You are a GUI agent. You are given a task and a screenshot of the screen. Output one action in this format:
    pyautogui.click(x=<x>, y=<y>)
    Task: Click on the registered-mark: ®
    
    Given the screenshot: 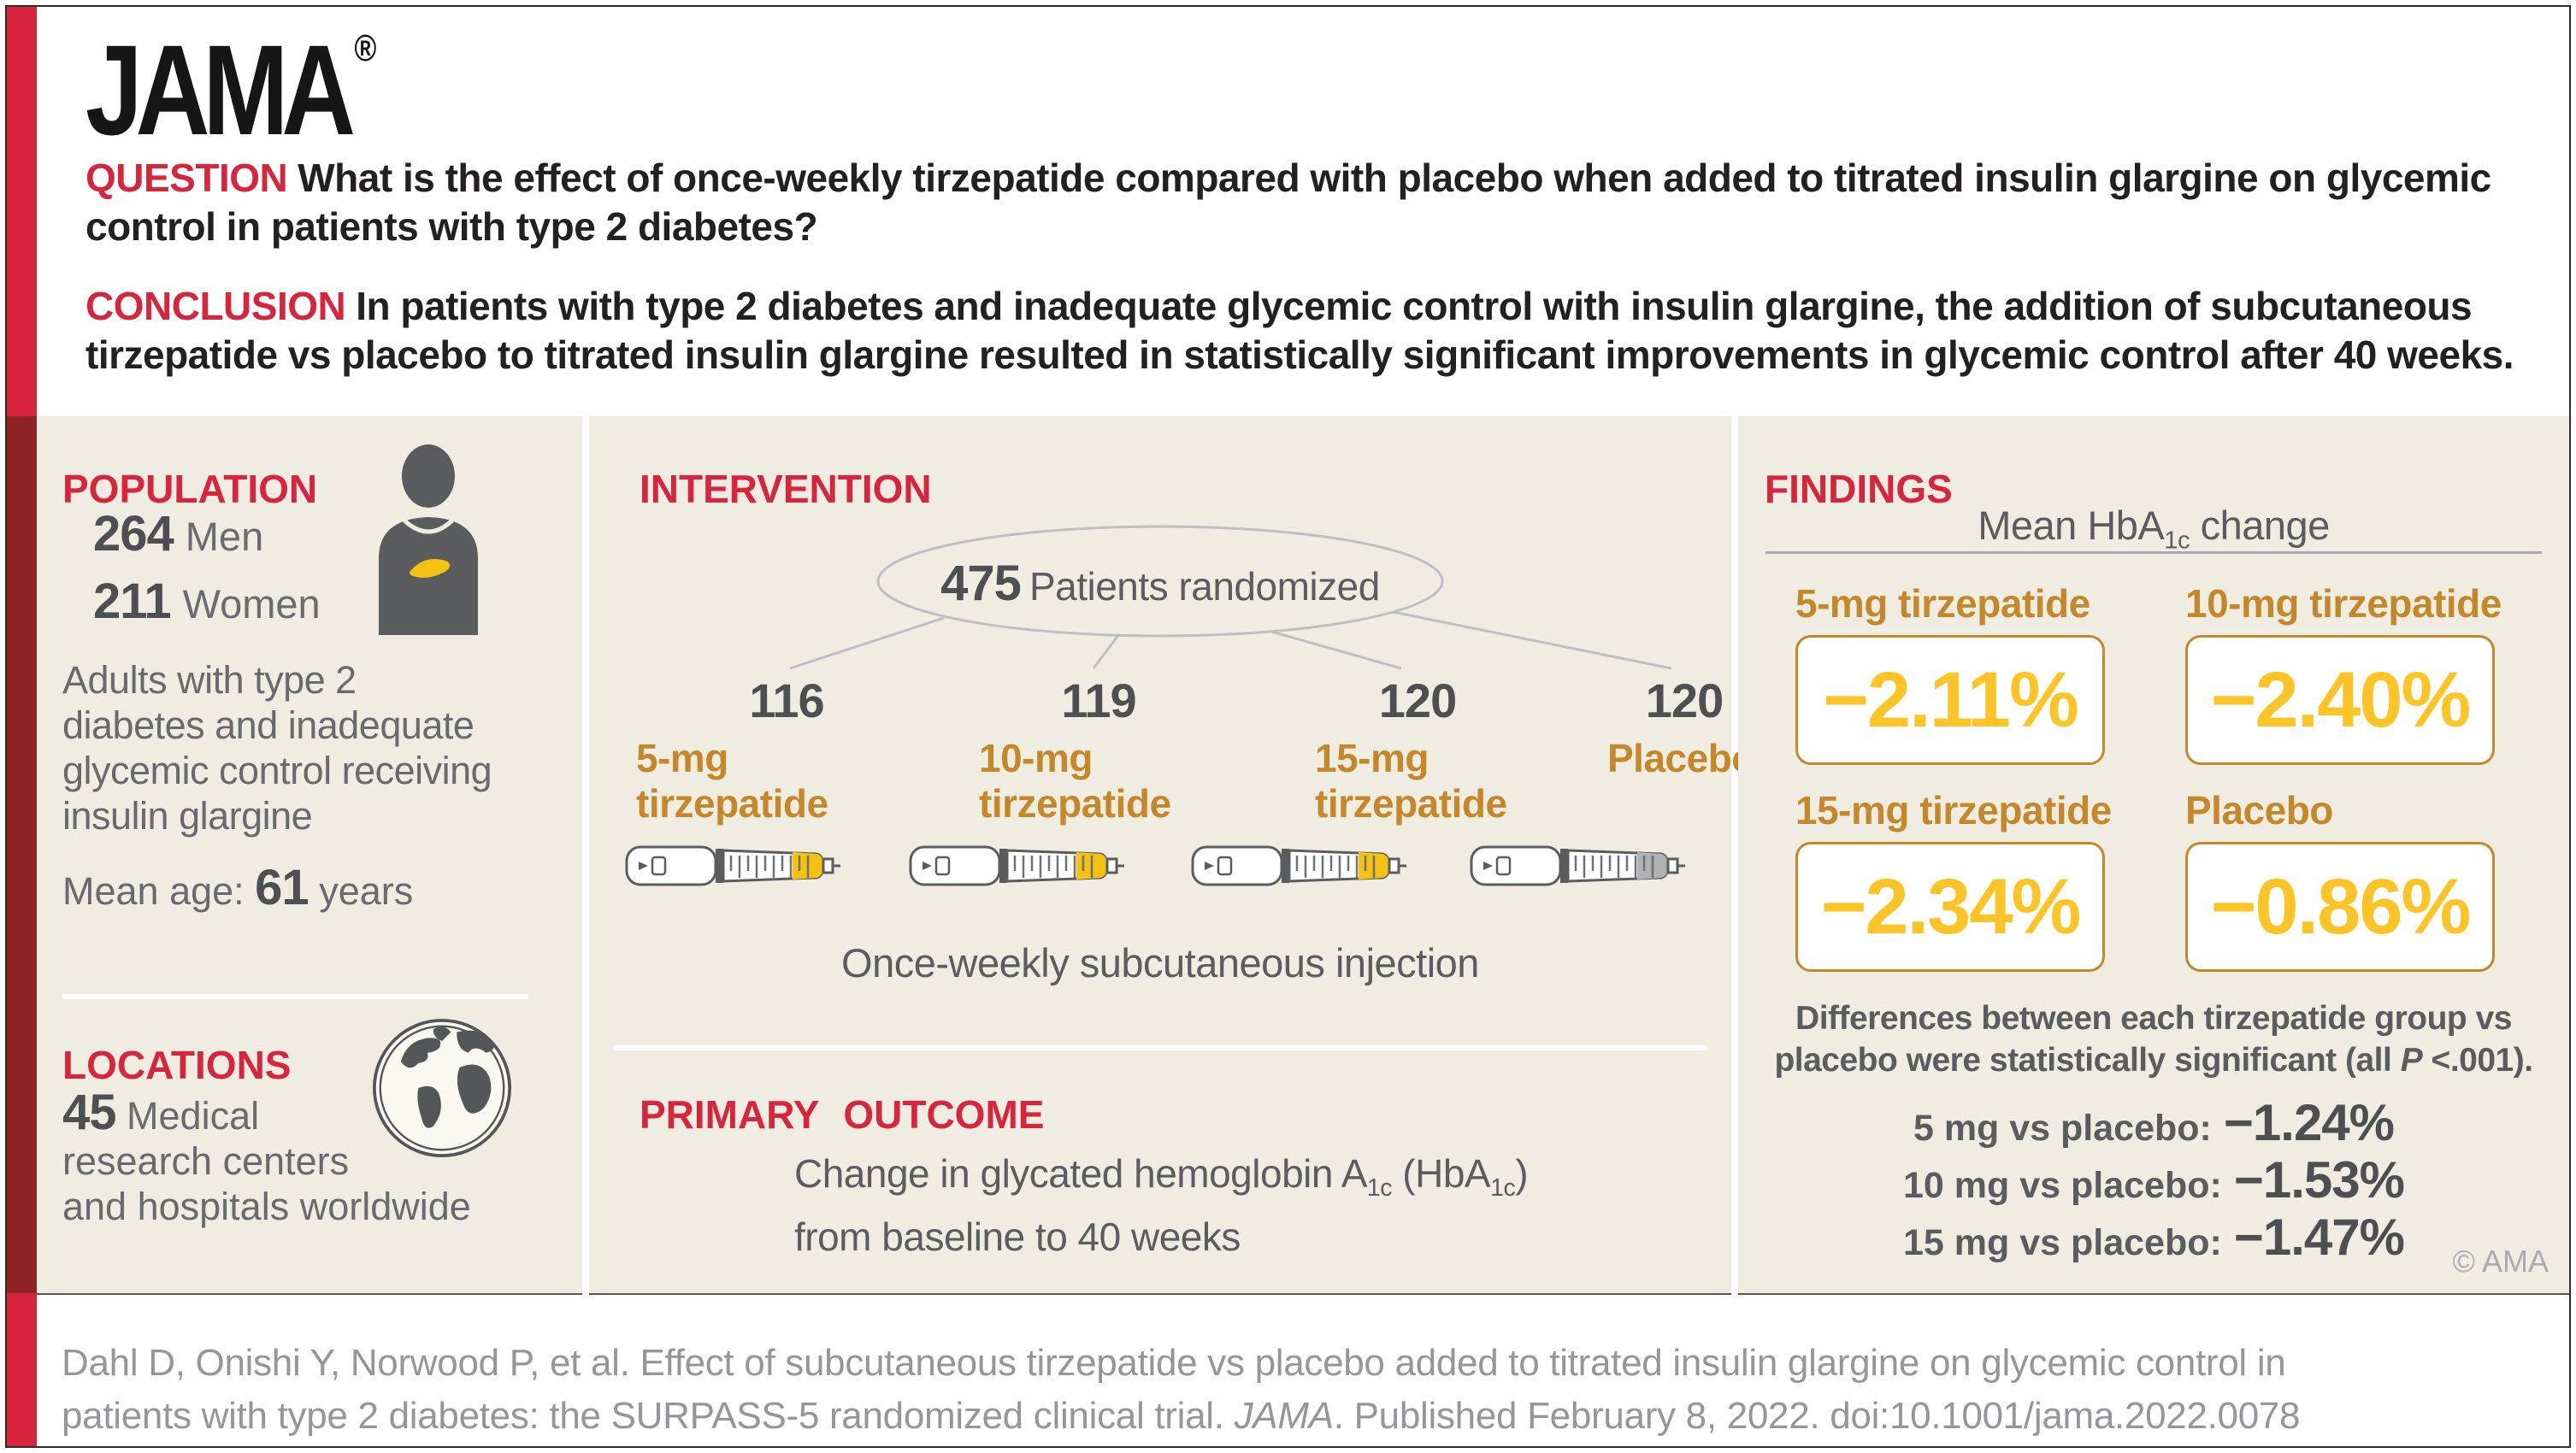 What is the action you would take?
    pyautogui.click(x=366, y=48)
    